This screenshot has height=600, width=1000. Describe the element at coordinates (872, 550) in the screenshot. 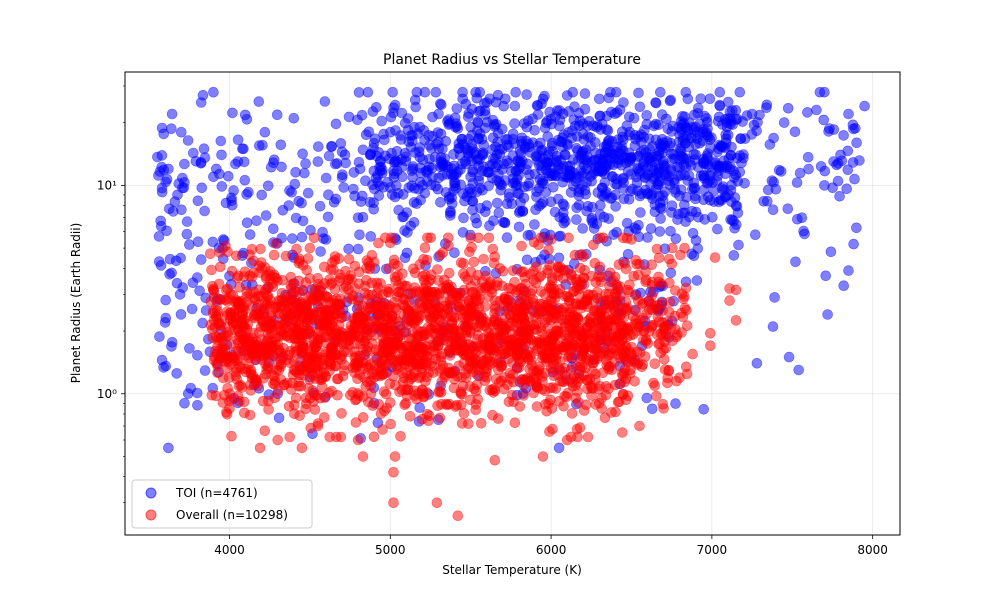

I see `x-tick-label: 8000` at that location.